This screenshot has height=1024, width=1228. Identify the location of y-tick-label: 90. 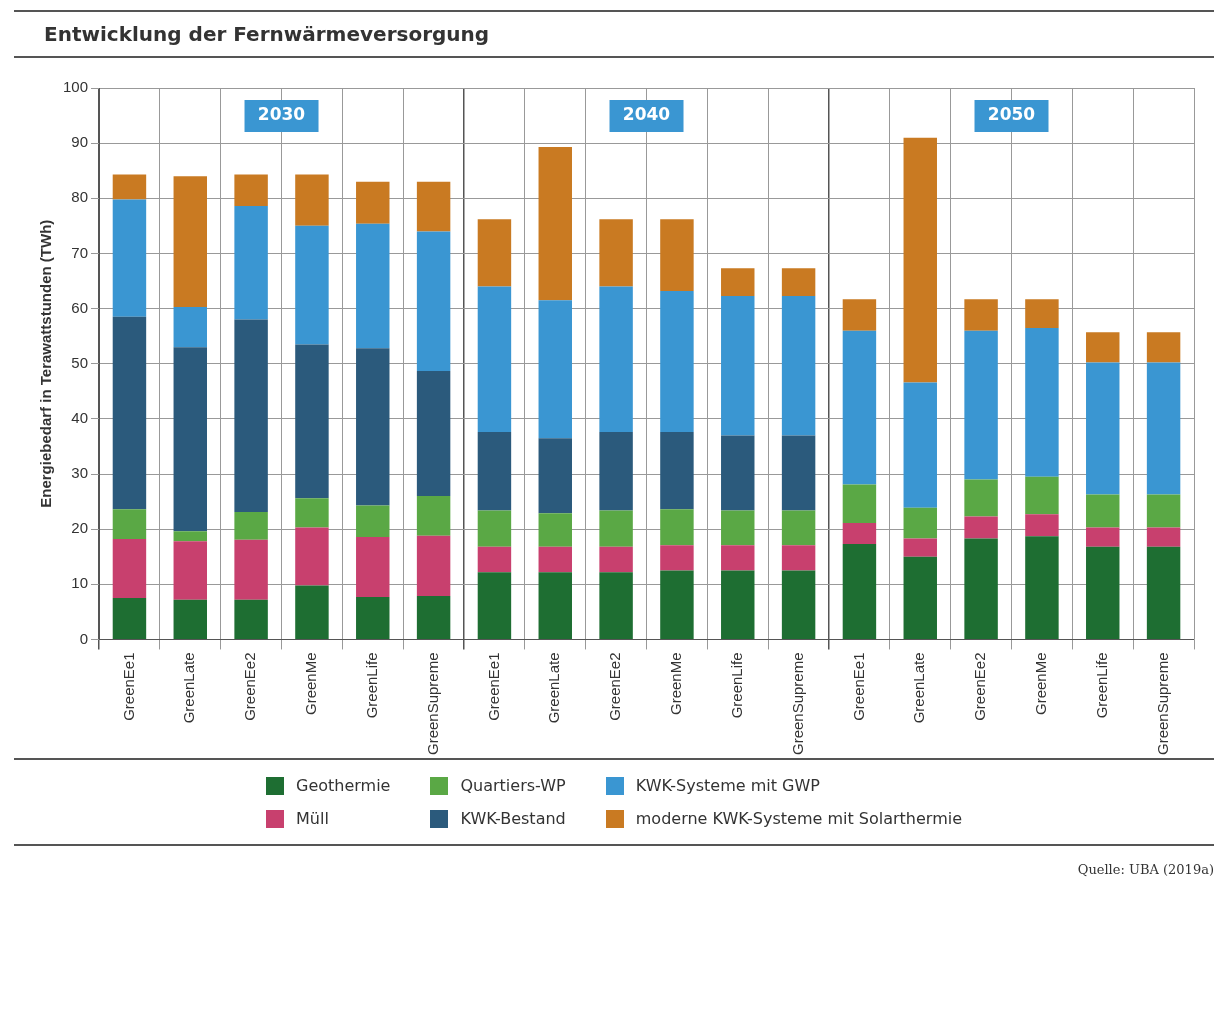
(80, 142).